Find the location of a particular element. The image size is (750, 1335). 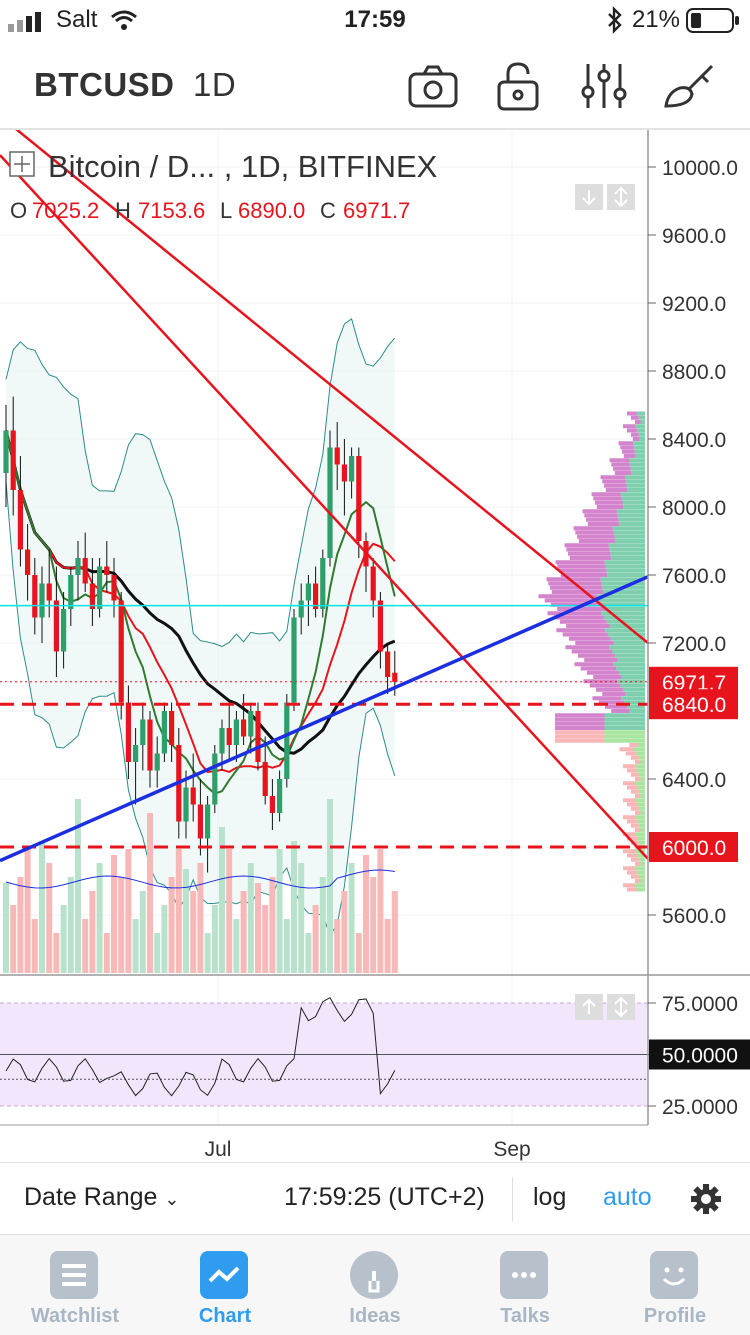

scale-up-down-buttons is located at coordinates (605, 197).